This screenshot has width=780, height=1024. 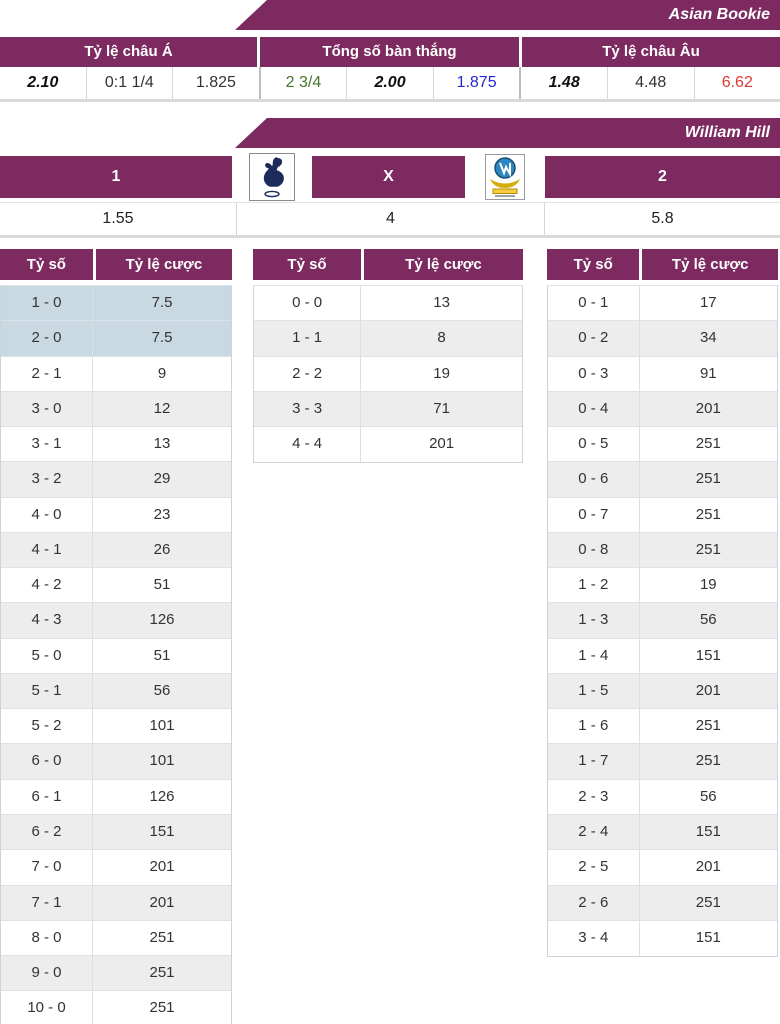 What do you see at coordinates (116, 1007) in the screenshot?
I see `score-row: 10 - 0 251` at bounding box center [116, 1007].